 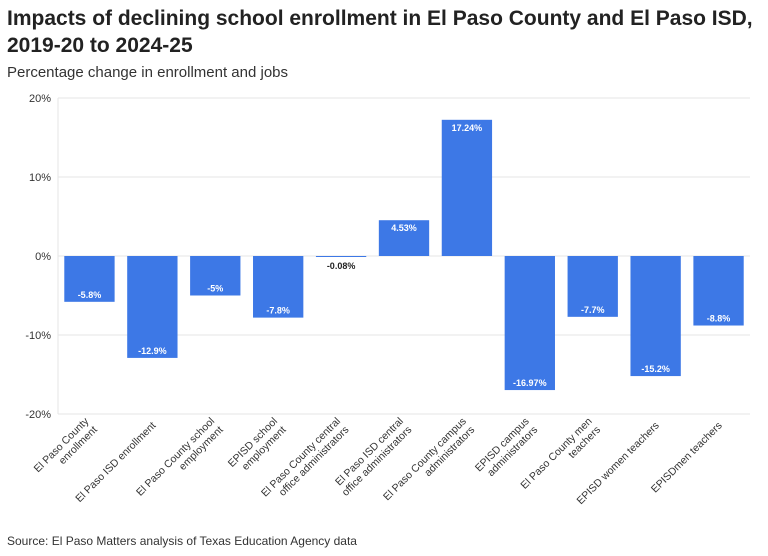 What do you see at coordinates (215, 289) in the screenshot?
I see `data-label: -5%` at bounding box center [215, 289].